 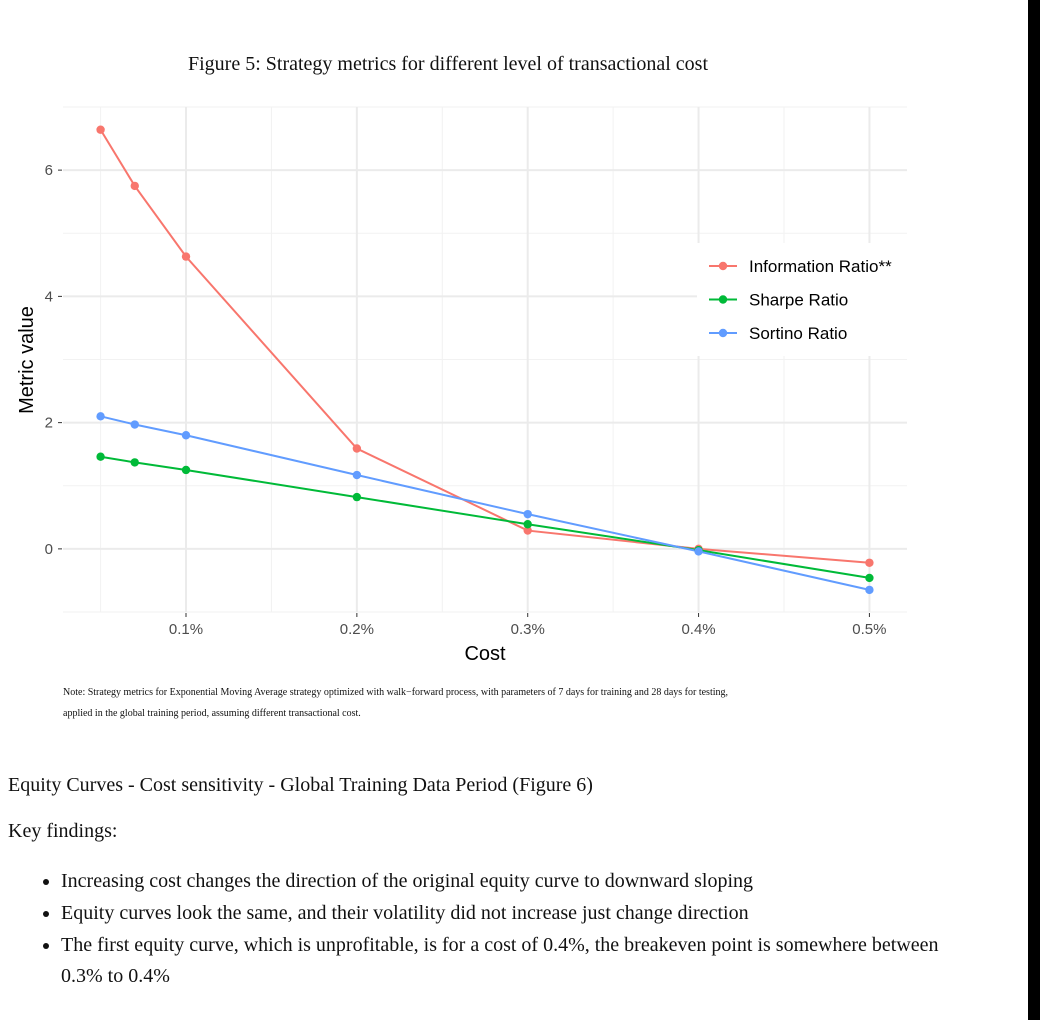 What do you see at coordinates (63, 831) in the screenshot?
I see `key-findings-label: Key findings:` at bounding box center [63, 831].